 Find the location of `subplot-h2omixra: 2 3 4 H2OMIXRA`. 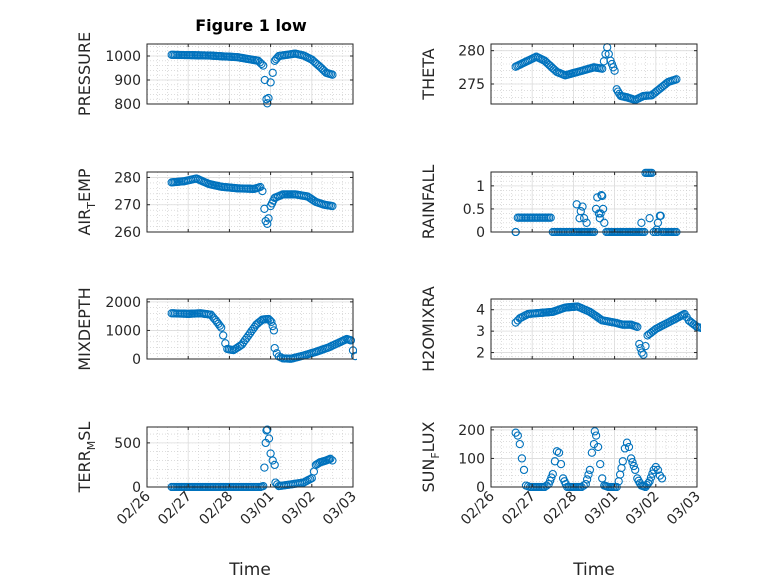

subplot-h2omixra: 2 3 4 H2OMIXRA is located at coordinates (564, 329).